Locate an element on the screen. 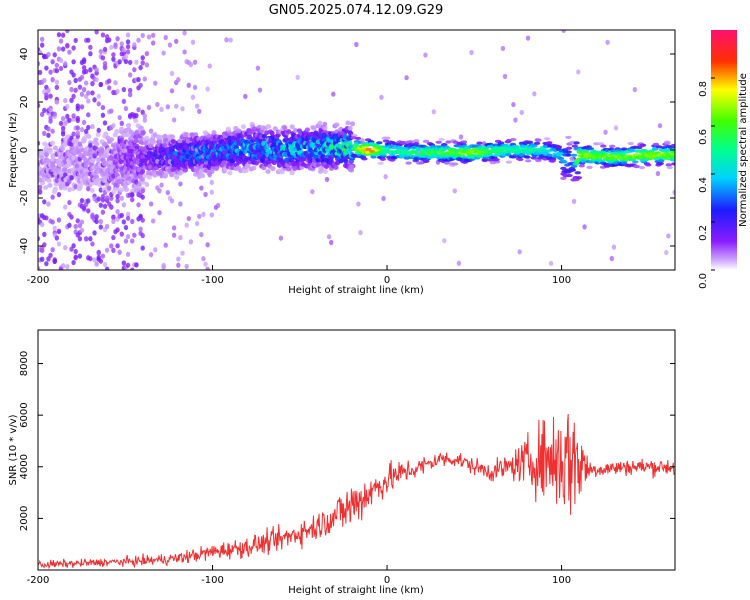 Image resolution: width=750 pixels, height=600 pixels. x-tick-label: -200 is located at coordinates (38, 280).